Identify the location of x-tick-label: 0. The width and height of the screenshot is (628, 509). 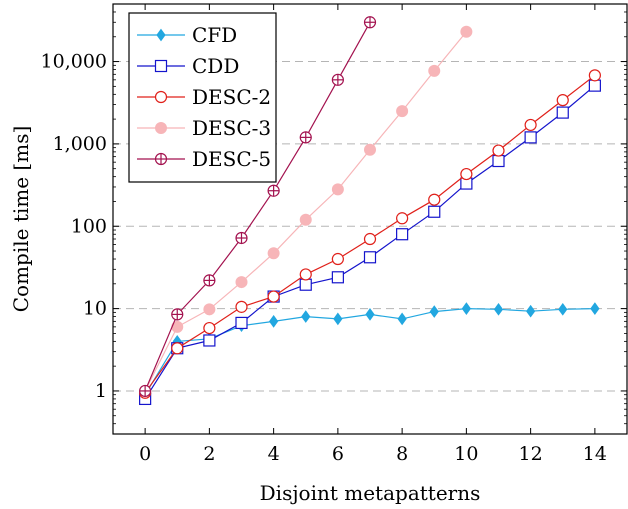
(145, 454).